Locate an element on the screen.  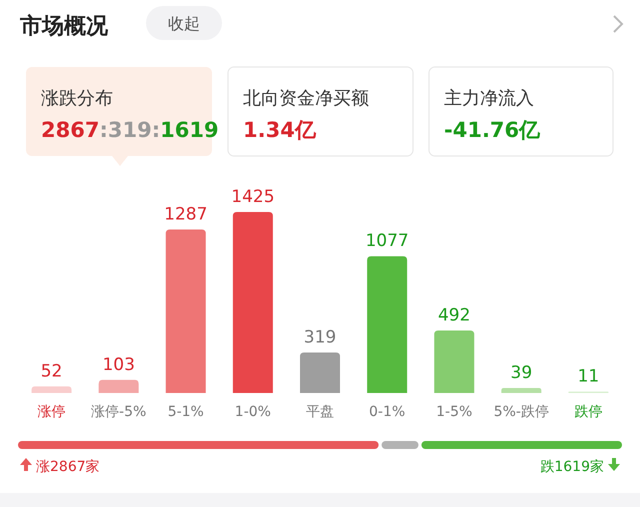
data-label: 1077 is located at coordinates (387, 241).